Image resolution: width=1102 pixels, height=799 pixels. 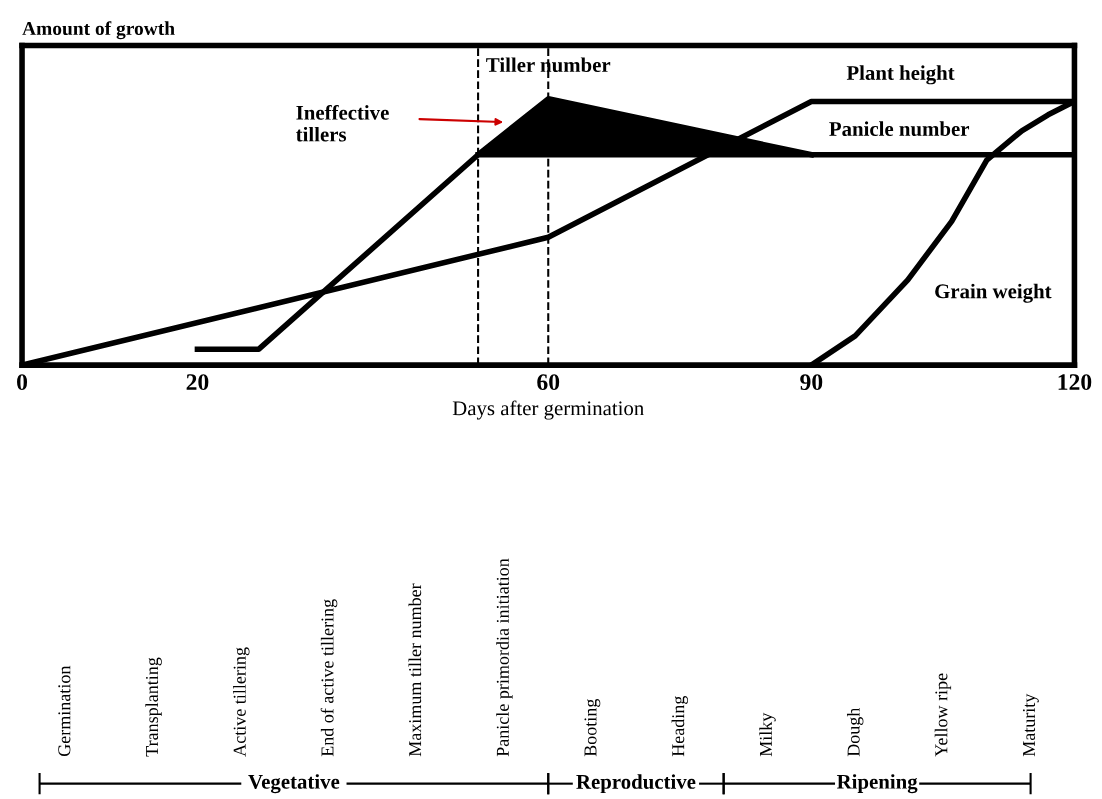 What do you see at coordinates (811, 382) in the screenshot?
I see `x-tick-label: 90` at bounding box center [811, 382].